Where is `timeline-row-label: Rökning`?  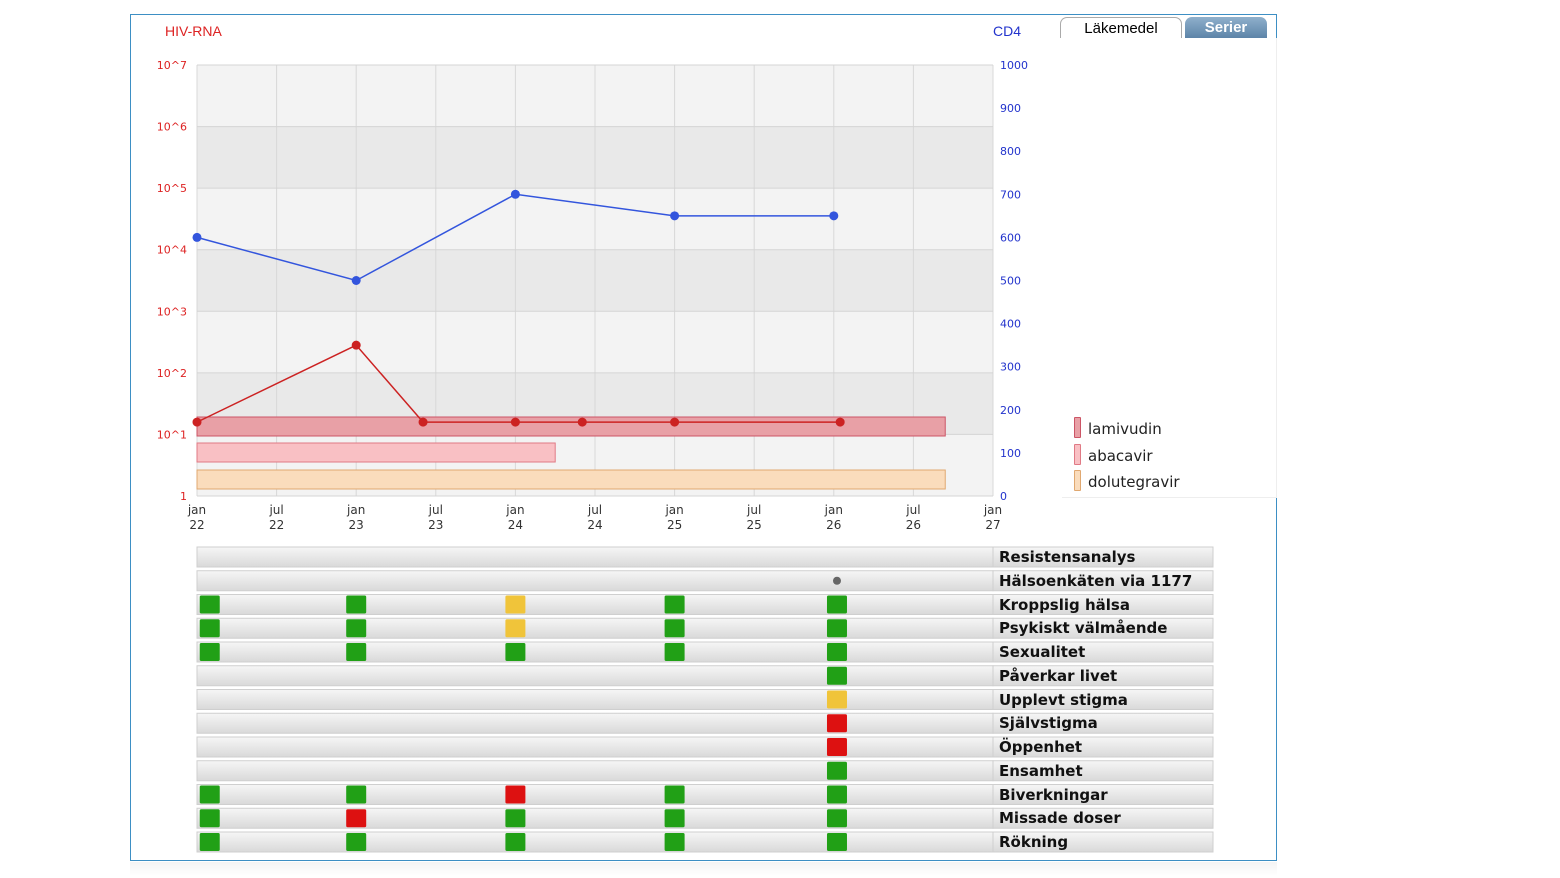 timeline-row-label: Rökning is located at coordinates (1034, 842).